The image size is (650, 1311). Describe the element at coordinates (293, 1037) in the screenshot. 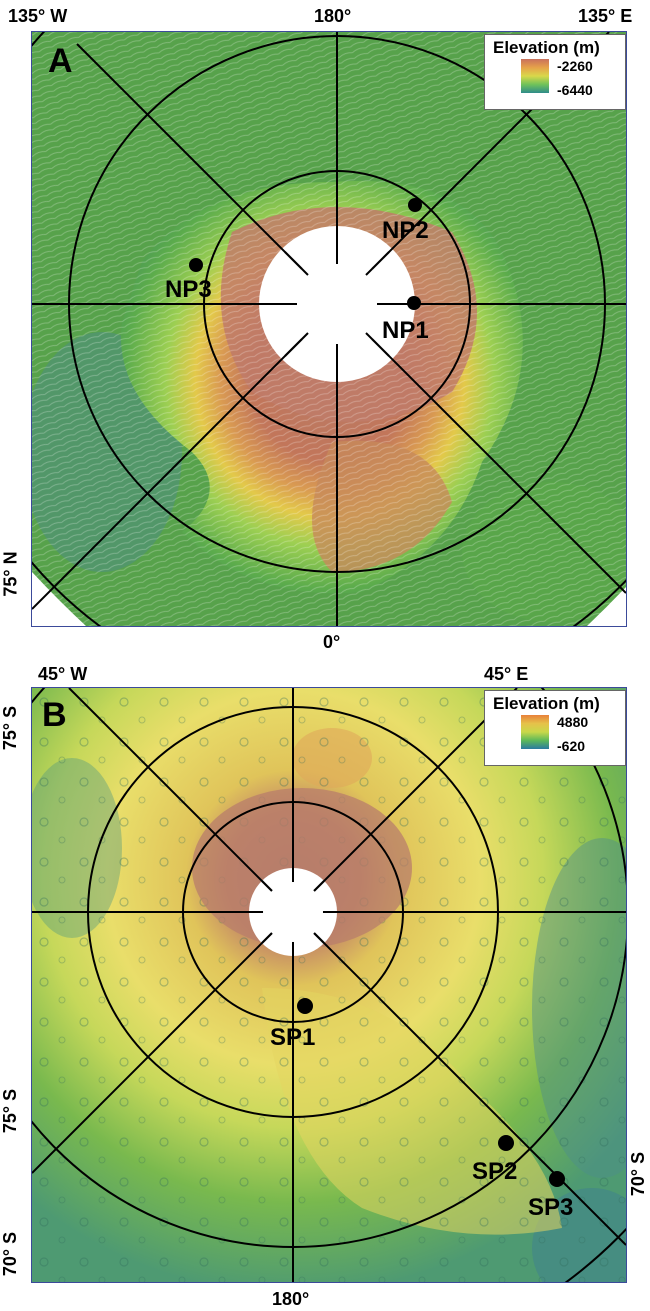

I see `site-label-sp1: SP1` at that location.